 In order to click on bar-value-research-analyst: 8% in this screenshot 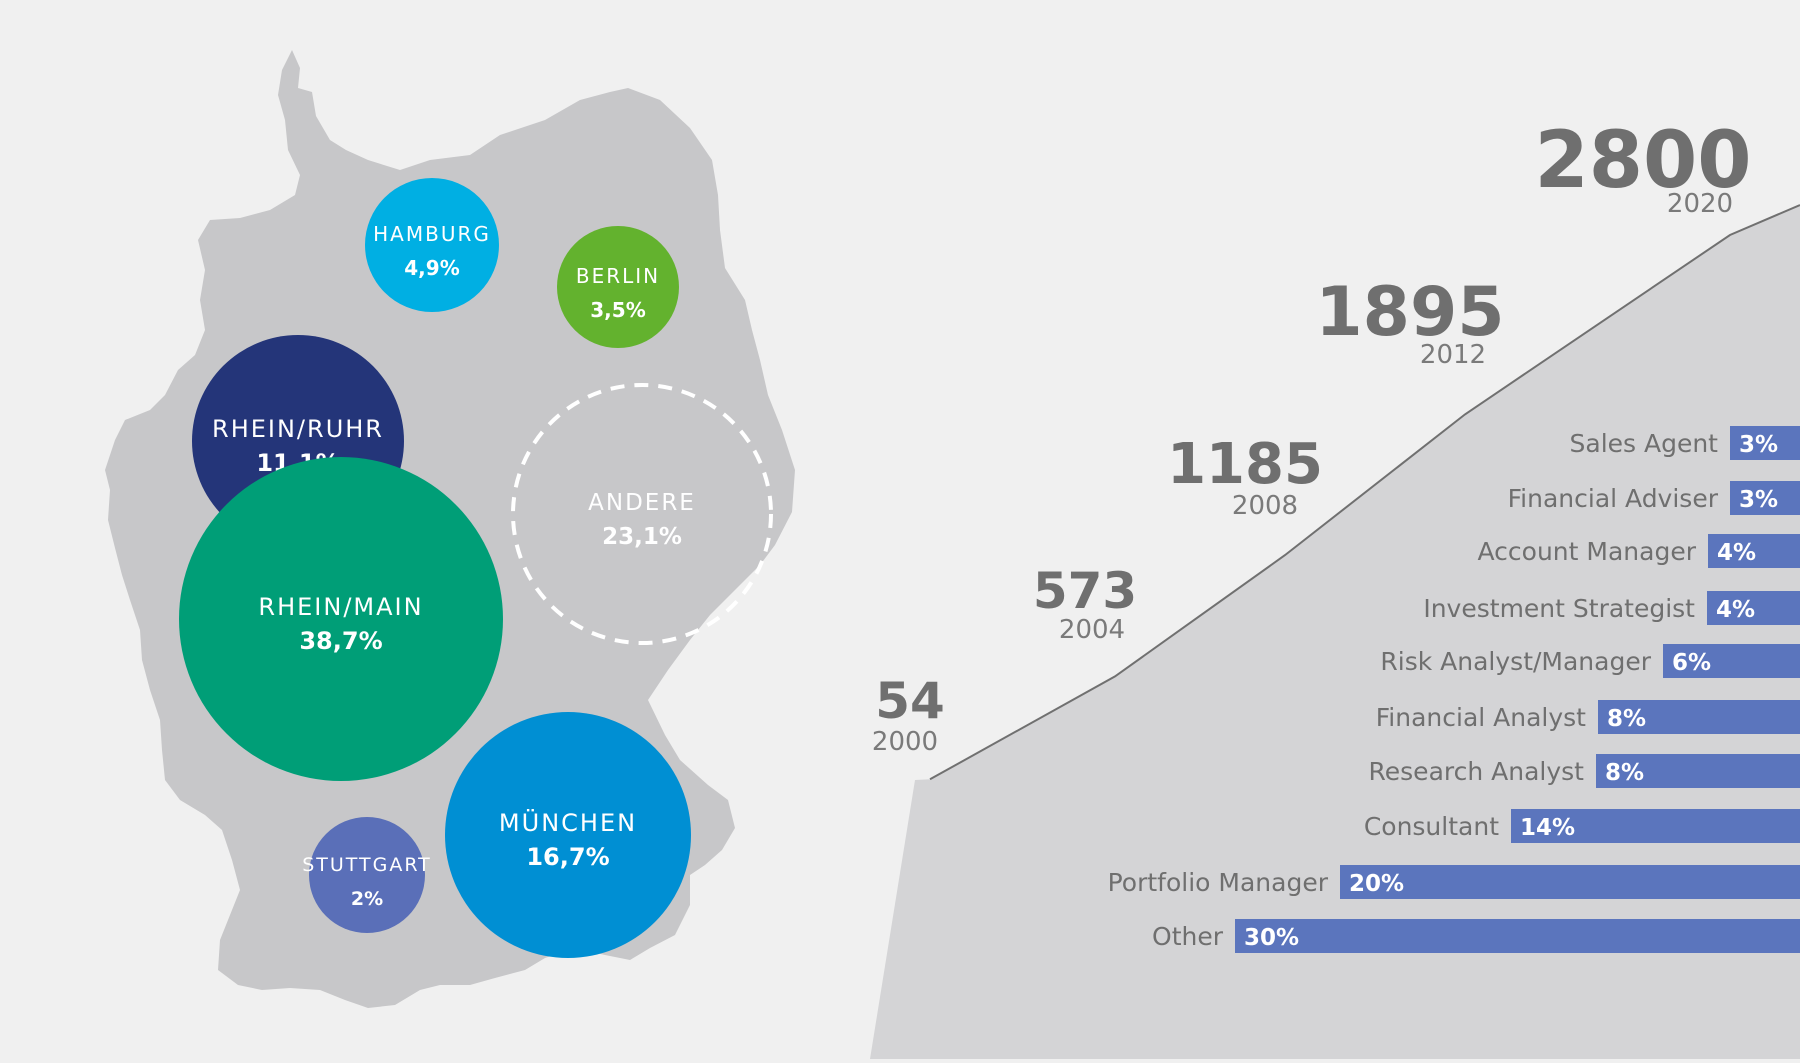, I will do `click(1624, 773)`.